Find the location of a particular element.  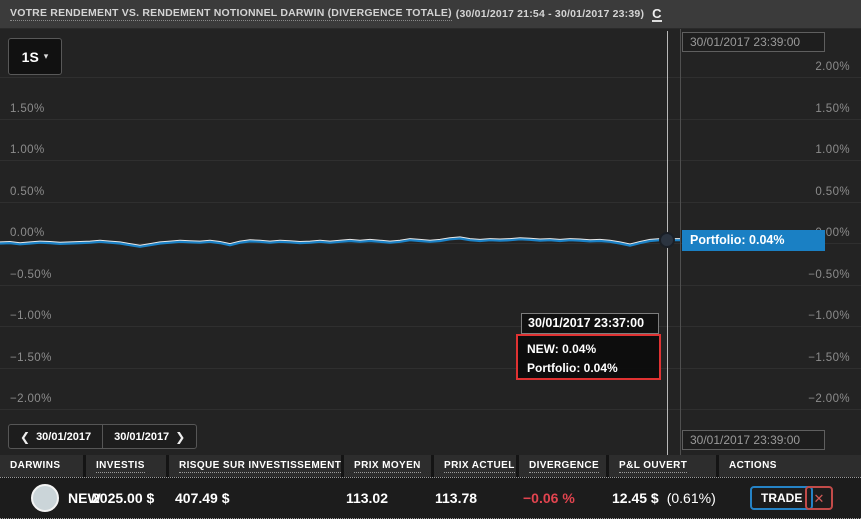

col-header-prix-actuel: PRIX ACTUEL is located at coordinates (475, 466).